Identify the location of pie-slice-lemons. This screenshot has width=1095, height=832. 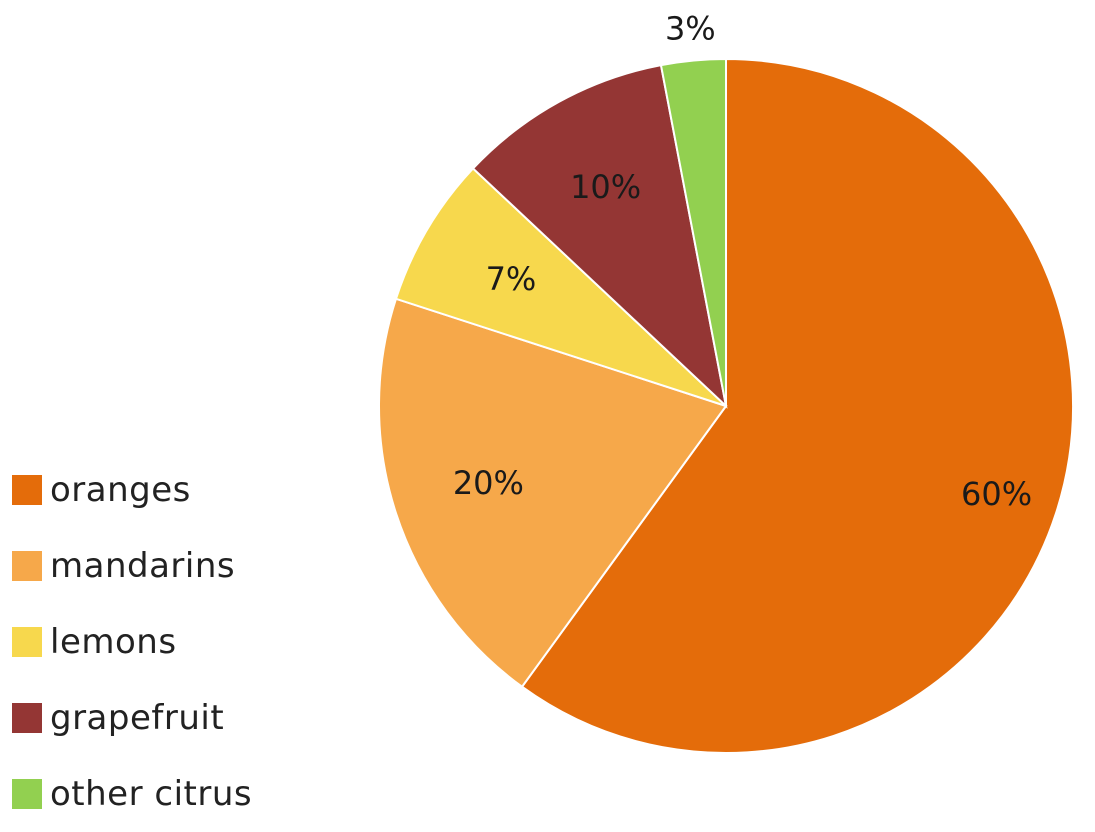
(560, 287).